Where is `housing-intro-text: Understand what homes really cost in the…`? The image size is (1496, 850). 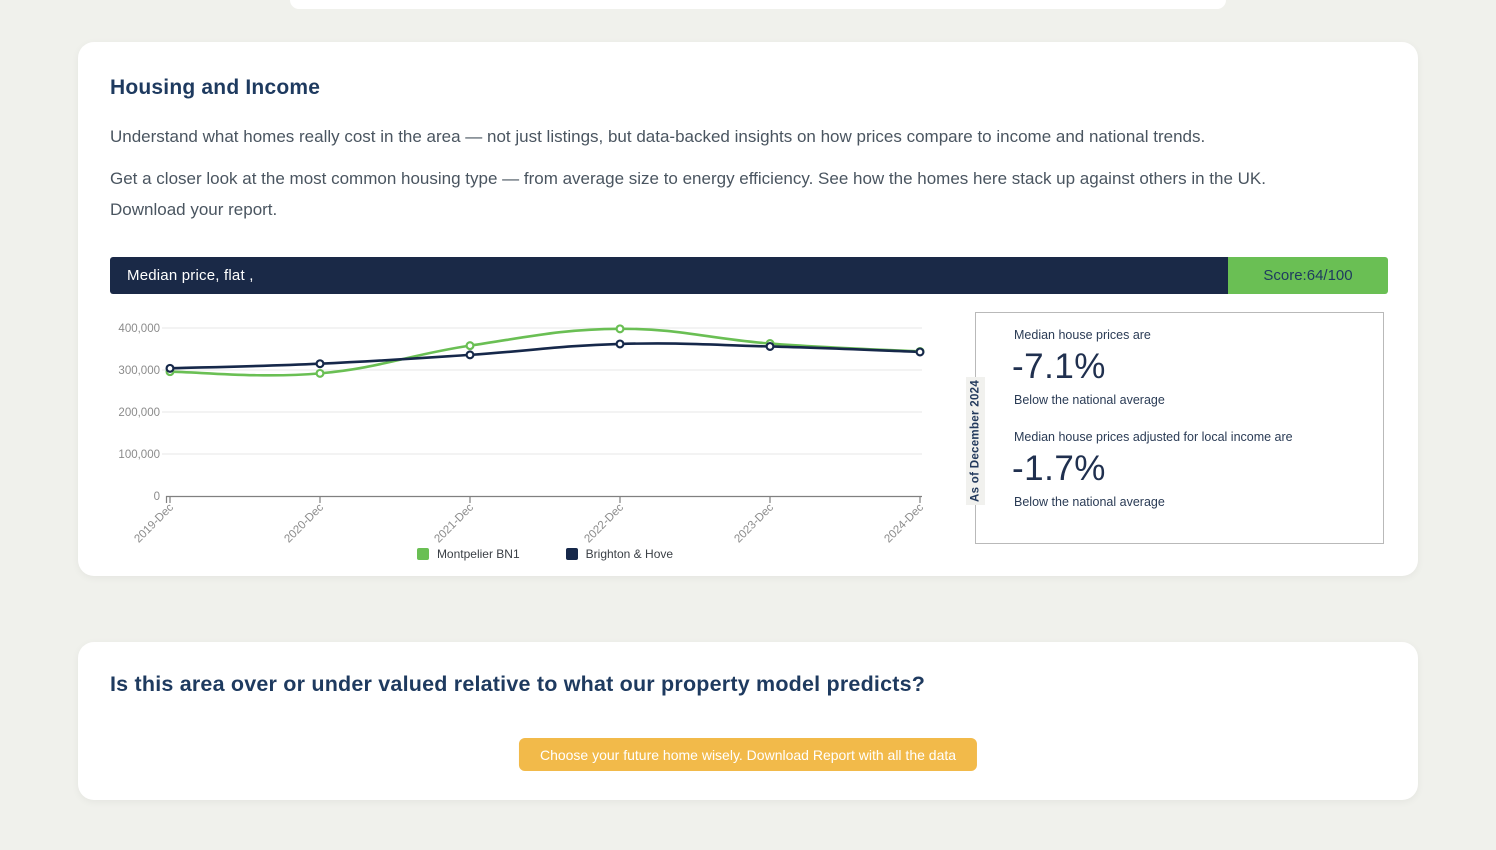 housing-intro-text: Understand what homes really cost in the… is located at coordinates (700, 179).